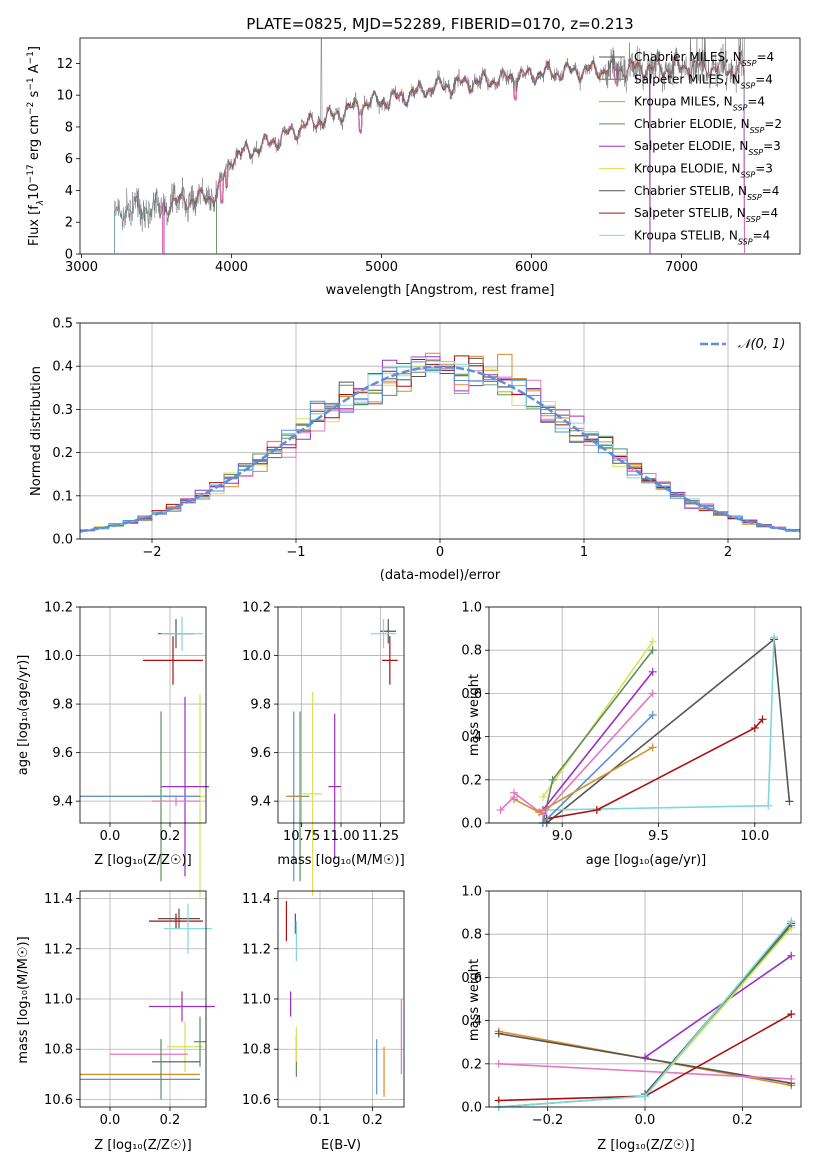  I want to click on weight-age-ytick-label: 1.0, so click(471, 608).